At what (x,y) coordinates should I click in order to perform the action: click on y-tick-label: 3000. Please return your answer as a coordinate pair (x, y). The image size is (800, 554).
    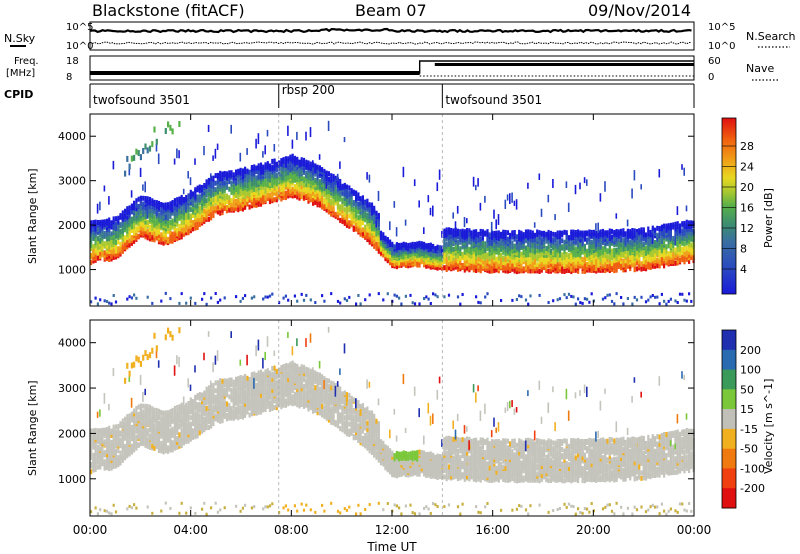
    Looking at the image, I should click on (72, 181).